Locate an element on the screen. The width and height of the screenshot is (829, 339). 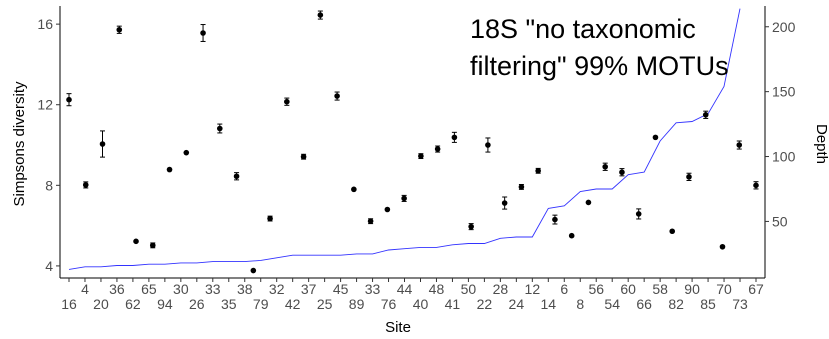
x-tick-label: 28 is located at coordinates (501, 289).